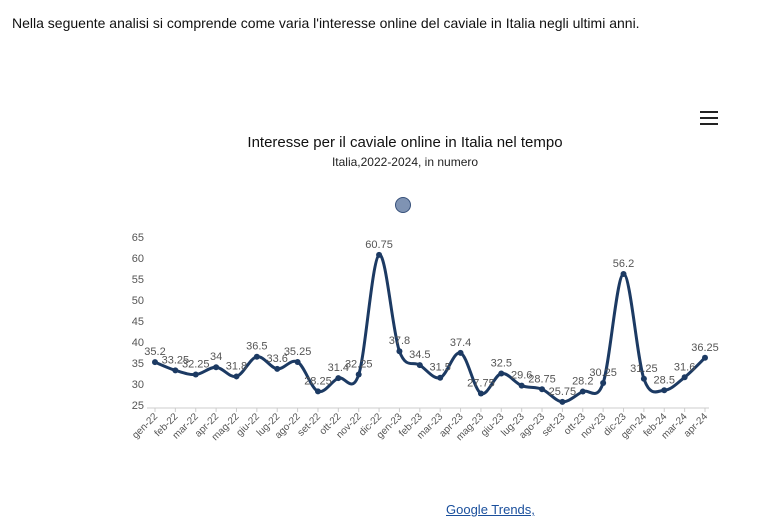  Describe the element at coordinates (138, 259) in the screenshot. I see `y-tick-label: 60` at that location.